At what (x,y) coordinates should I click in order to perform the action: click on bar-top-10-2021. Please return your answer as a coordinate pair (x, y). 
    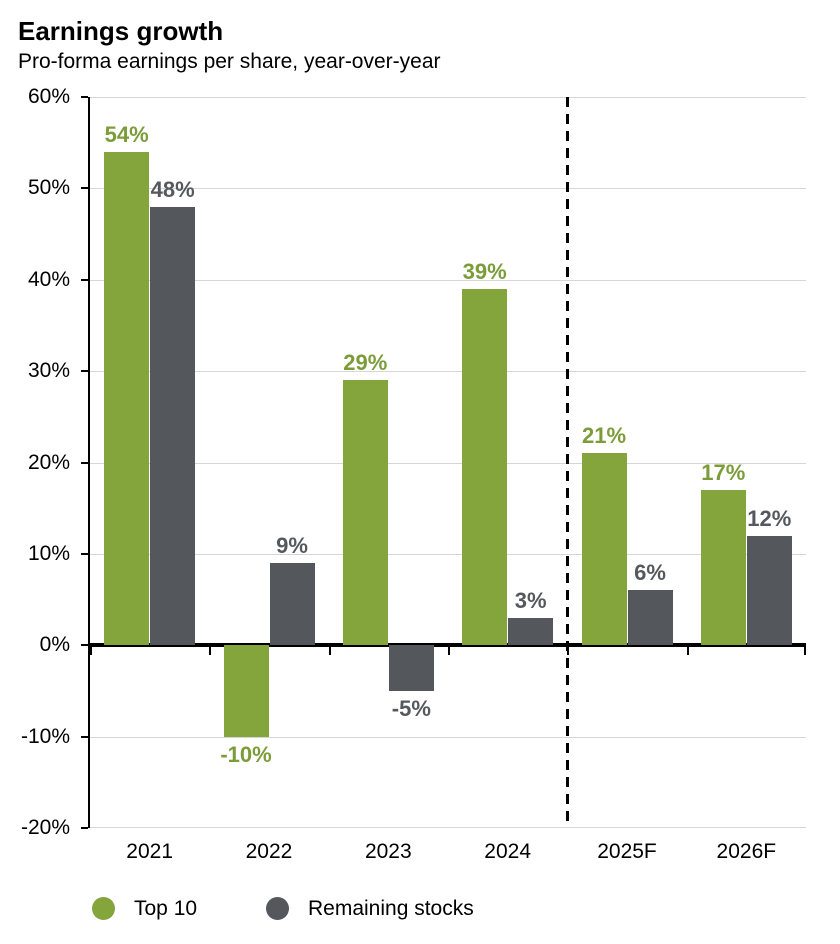
    Looking at the image, I should click on (127, 398).